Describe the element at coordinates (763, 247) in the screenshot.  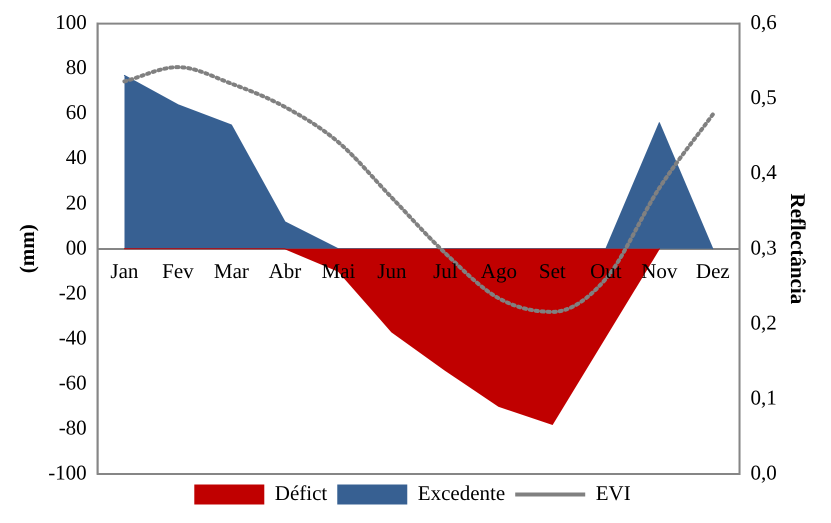
I see `y2-tick-label: 0,3` at that location.